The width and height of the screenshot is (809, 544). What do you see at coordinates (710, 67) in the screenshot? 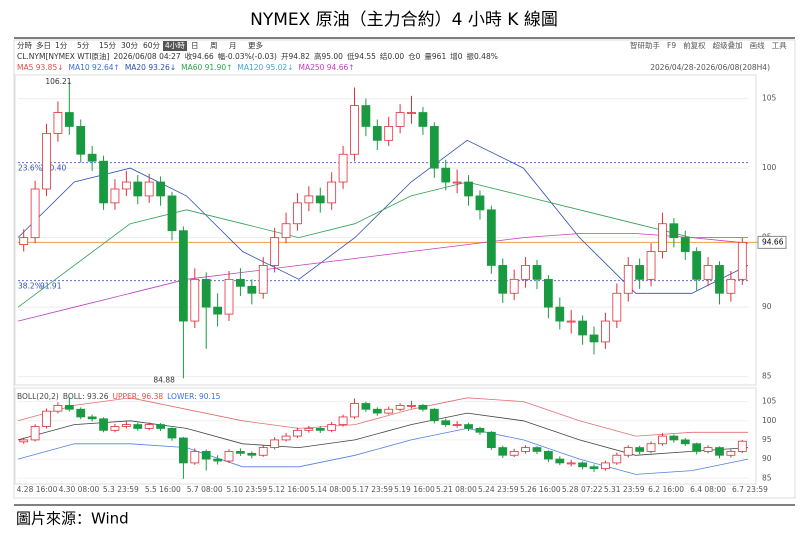
I see `date-range: 2026/04/28-2026/06/08(208H4)` at bounding box center [710, 67].